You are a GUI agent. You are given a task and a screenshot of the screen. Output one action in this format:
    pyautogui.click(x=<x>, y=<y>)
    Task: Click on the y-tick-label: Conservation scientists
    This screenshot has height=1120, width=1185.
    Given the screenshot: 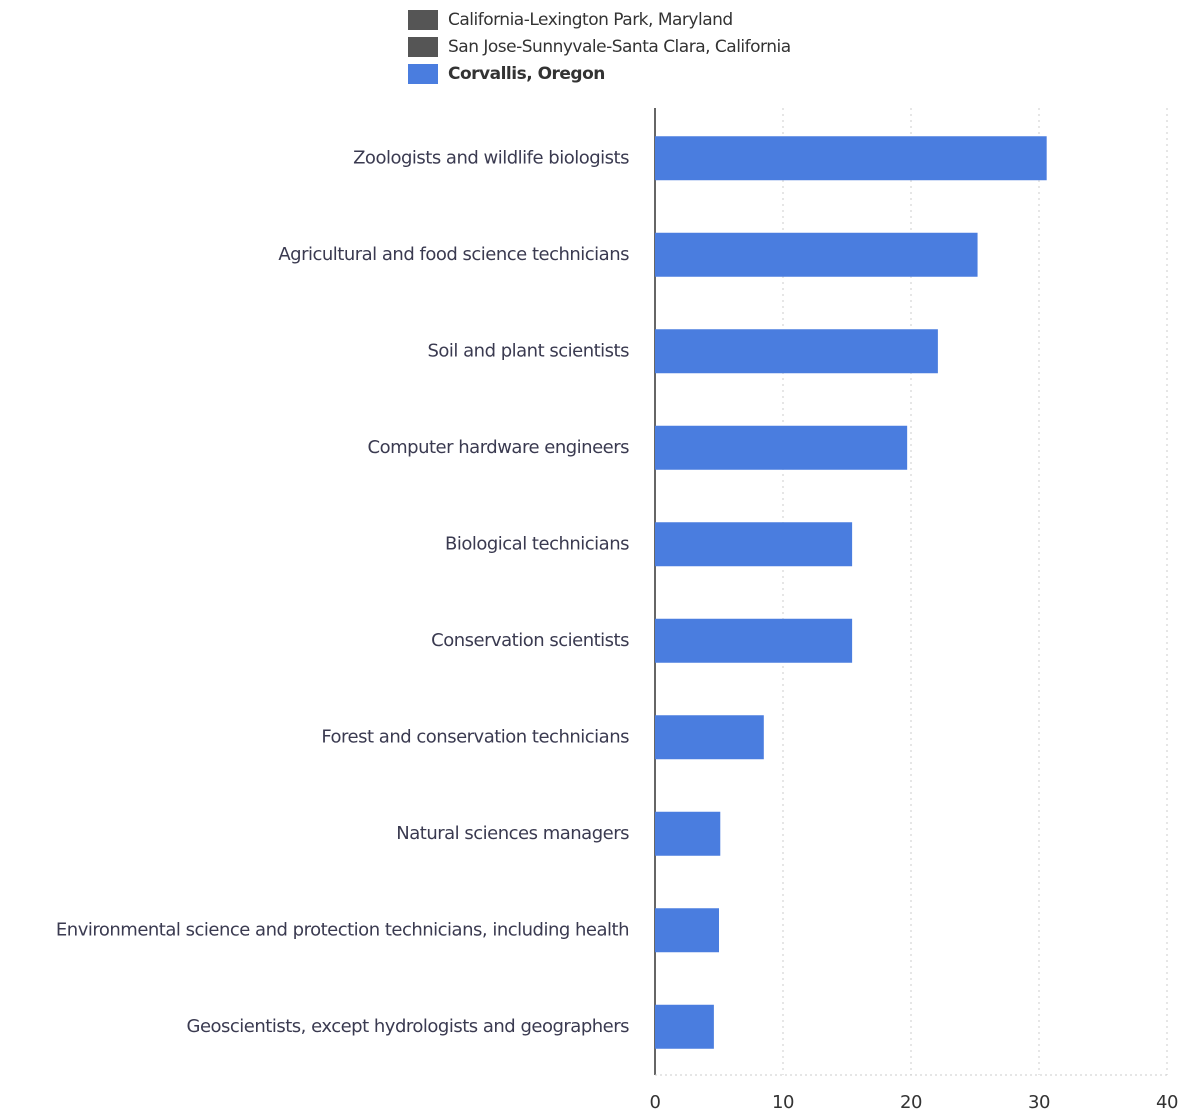 What is the action you would take?
    pyautogui.click(x=530, y=640)
    